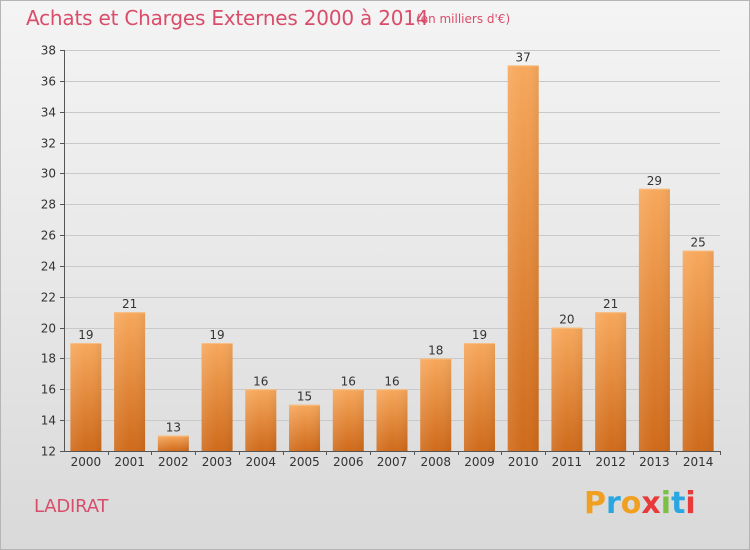  Describe the element at coordinates (566, 320) in the screenshot. I see `data-label: 20` at that location.